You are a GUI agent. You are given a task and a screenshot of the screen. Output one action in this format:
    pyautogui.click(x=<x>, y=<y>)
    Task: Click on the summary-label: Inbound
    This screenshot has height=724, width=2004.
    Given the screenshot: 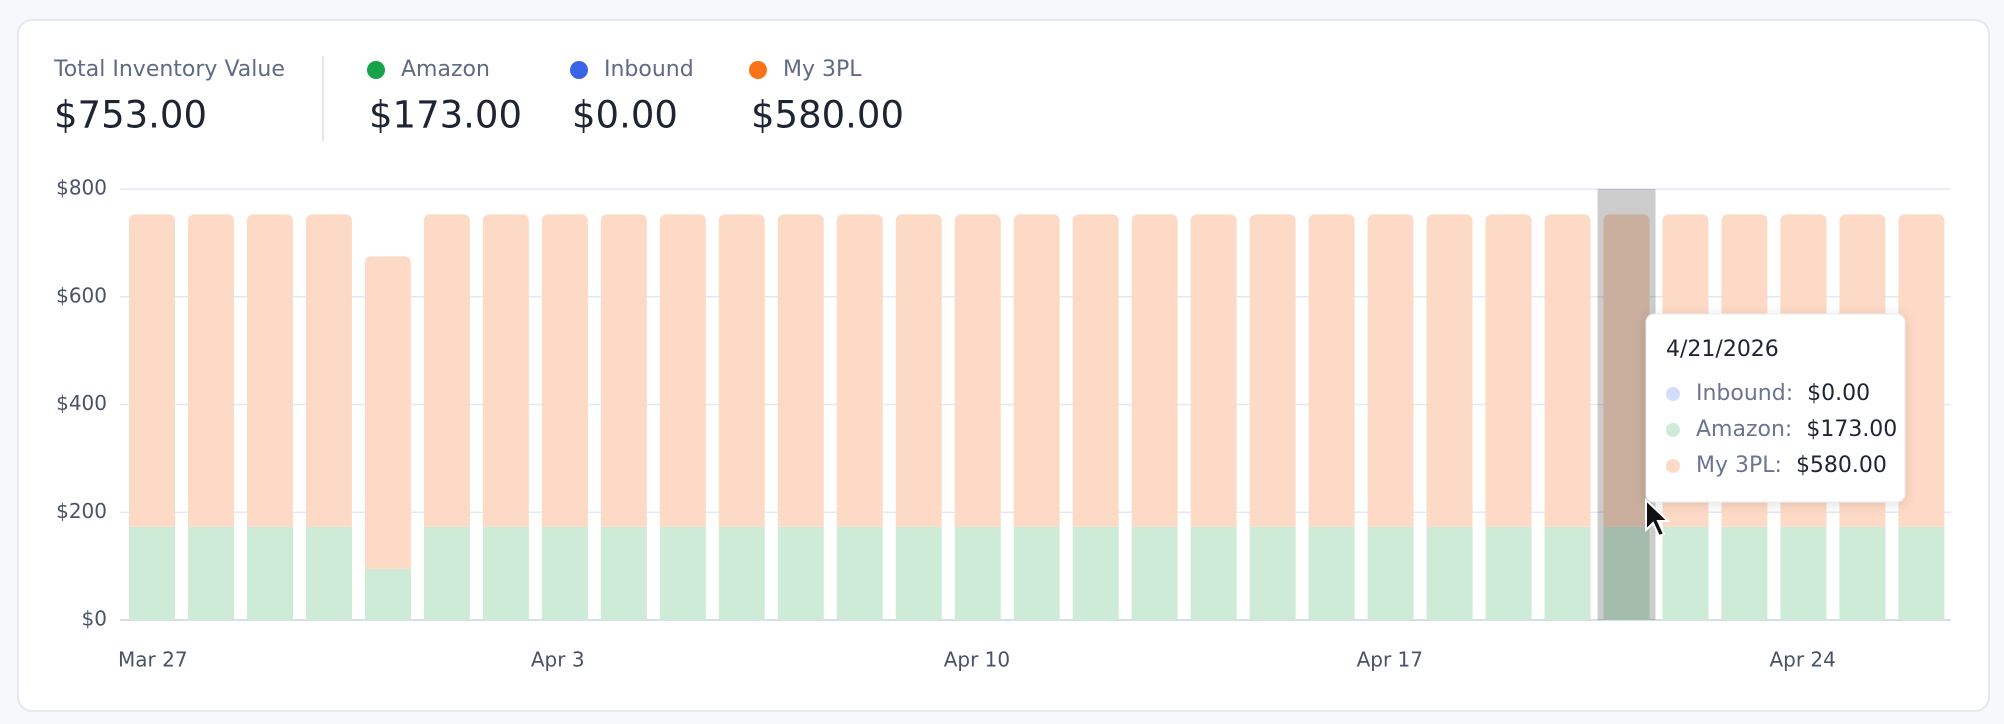 What is the action you would take?
    pyautogui.click(x=649, y=69)
    